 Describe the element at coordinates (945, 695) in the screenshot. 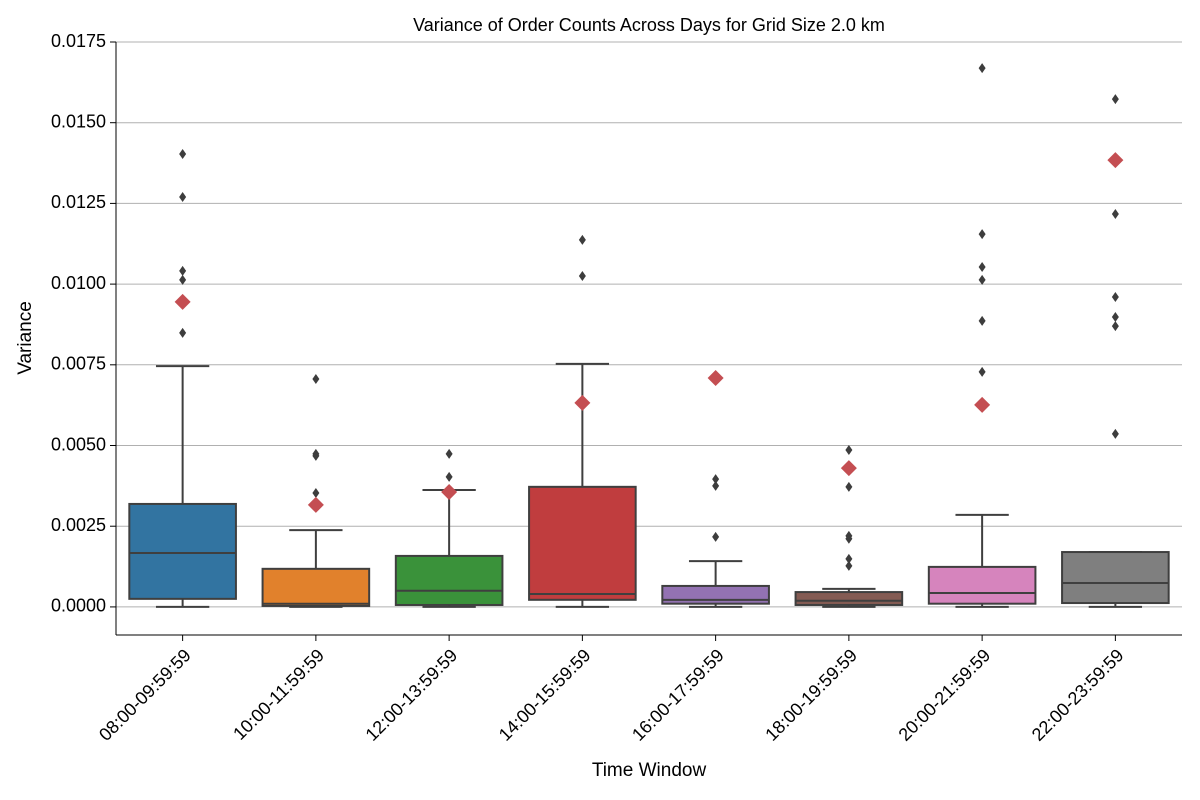

I see `x-tick-label: 20:00-21:59:59` at that location.